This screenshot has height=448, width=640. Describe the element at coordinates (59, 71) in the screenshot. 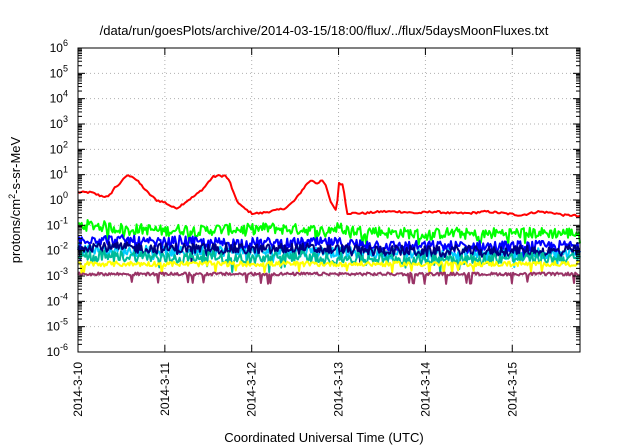

I see `y-tick-label: 10⁵` at that location.